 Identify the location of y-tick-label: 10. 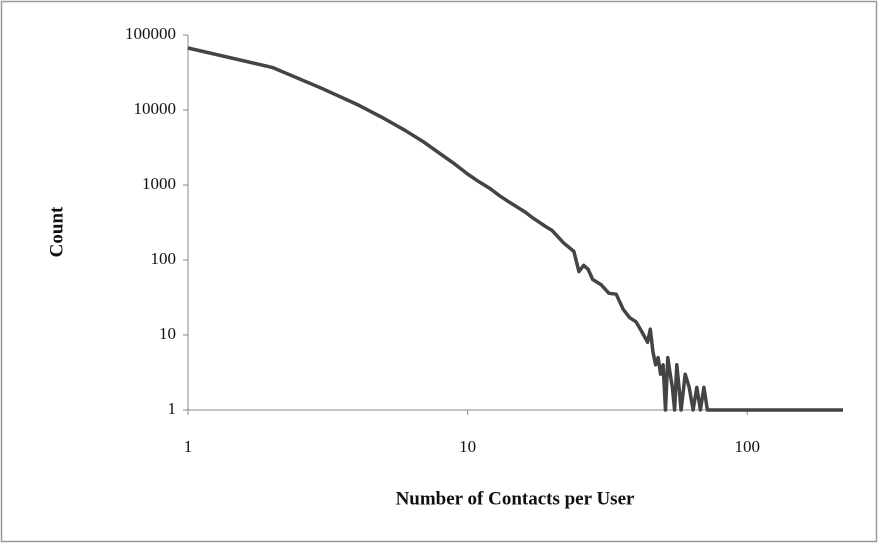
(167, 333).